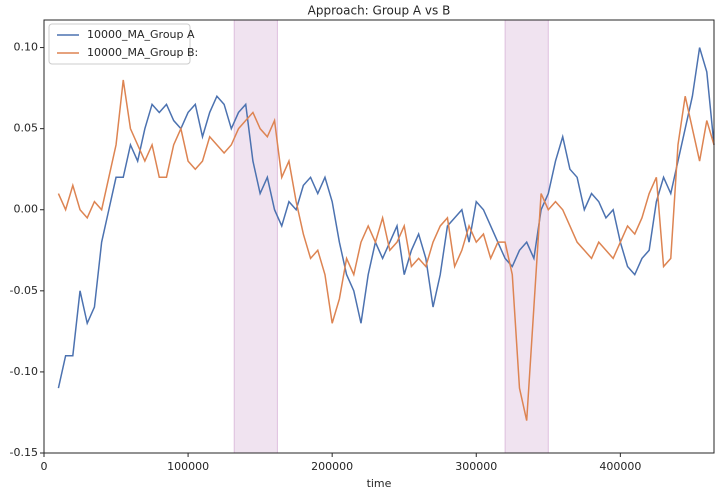 The image size is (721, 500). Describe the element at coordinates (26, 128) in the screenshot. I see `y-tick-label: 0.05` at that location.